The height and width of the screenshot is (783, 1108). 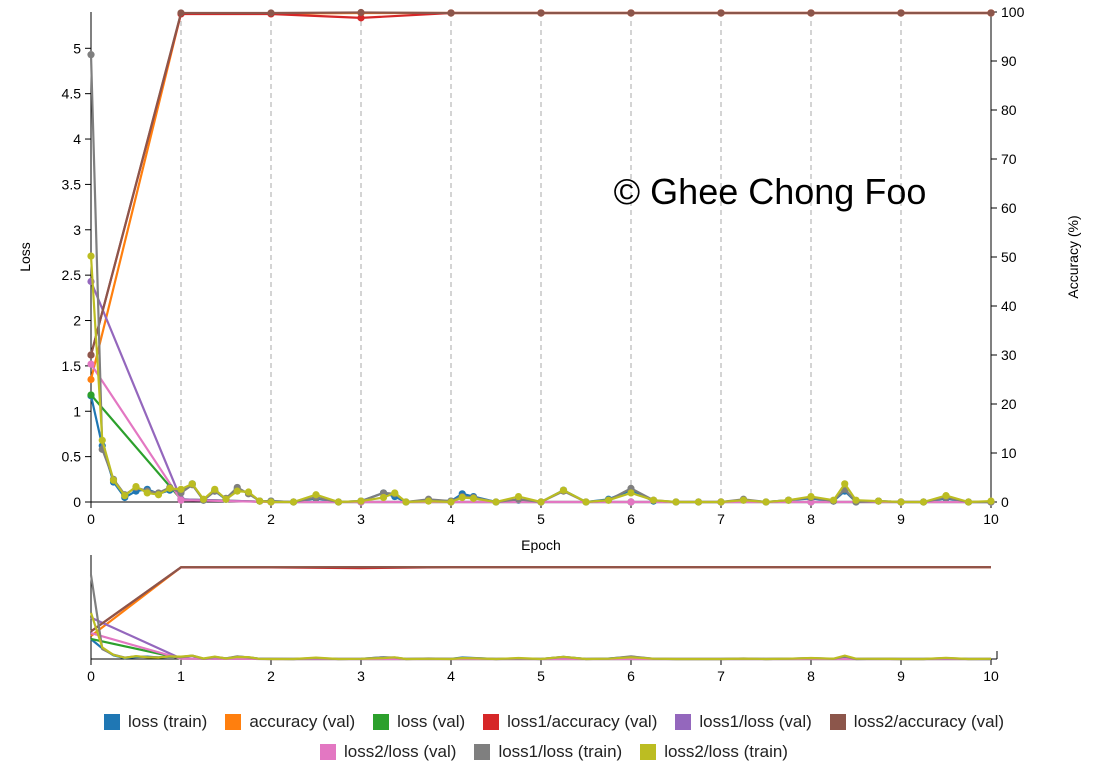 I want to click on legend-item-loss-val: loss (val), so click(x=419, y=722).